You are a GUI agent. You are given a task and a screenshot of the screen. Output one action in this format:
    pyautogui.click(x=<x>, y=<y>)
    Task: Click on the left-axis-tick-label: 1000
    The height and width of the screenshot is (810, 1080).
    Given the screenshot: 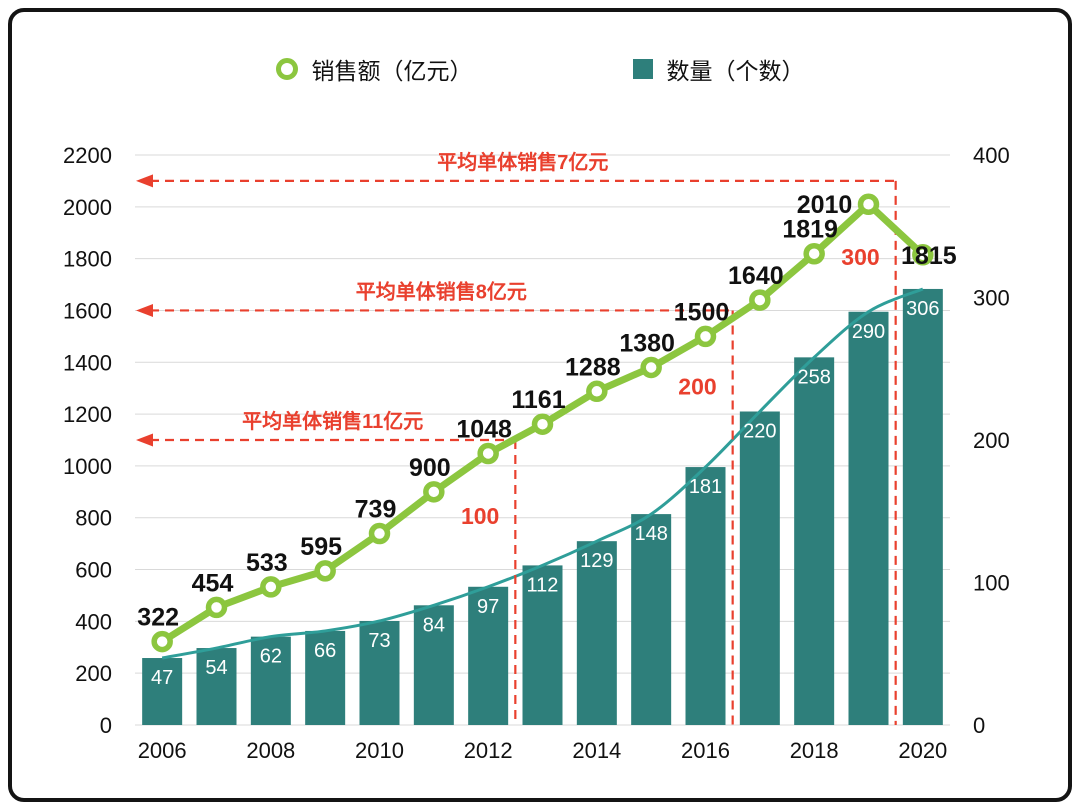 What is the action you would take?
    pyautogui.click(x=87, y=466)
    